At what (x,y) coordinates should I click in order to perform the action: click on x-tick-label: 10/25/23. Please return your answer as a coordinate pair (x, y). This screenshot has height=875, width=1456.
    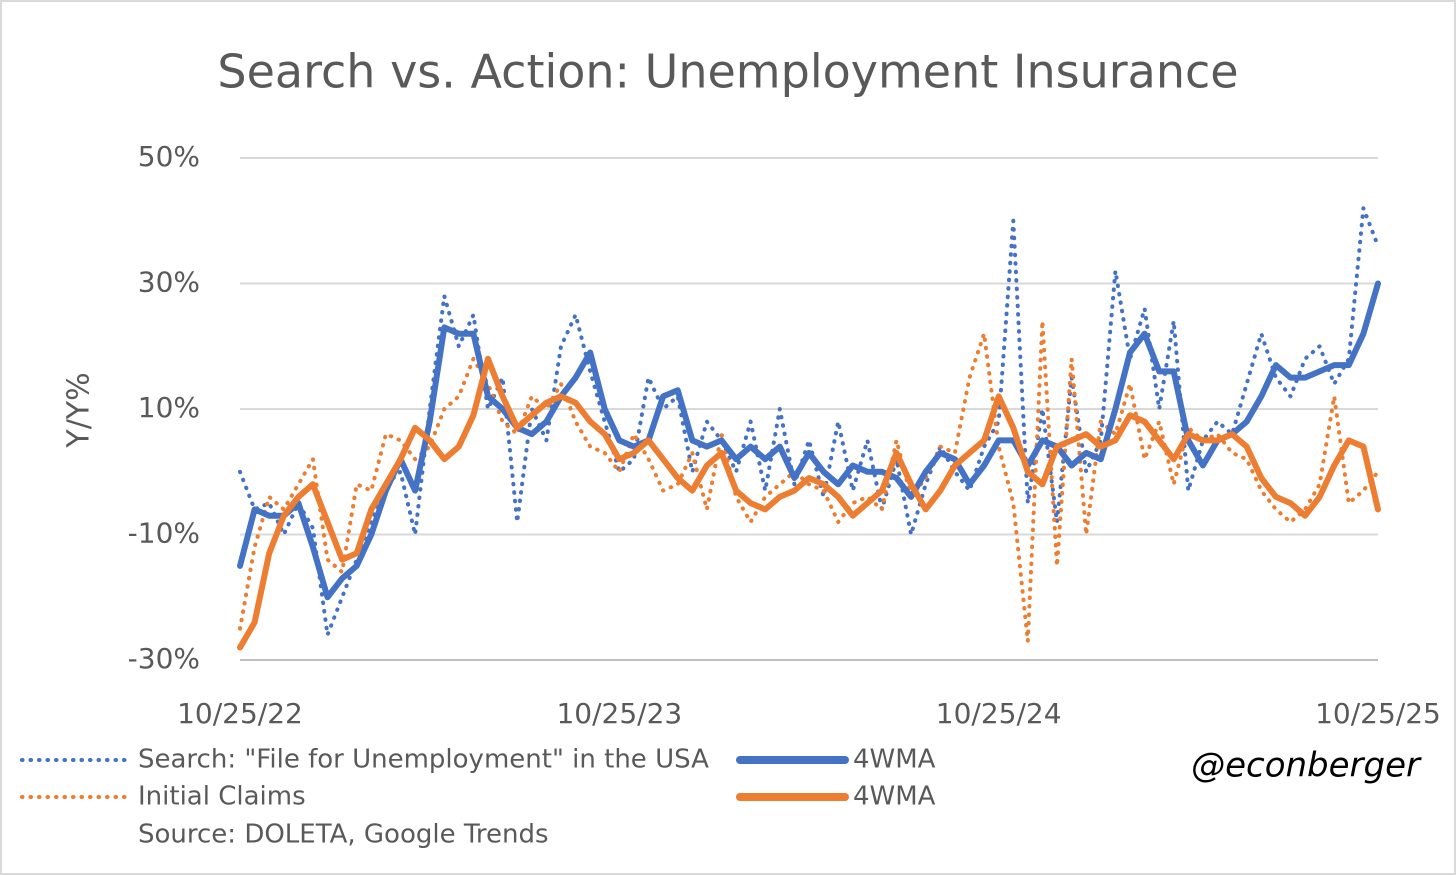
    Looking at the image, I should click on (619, 713).